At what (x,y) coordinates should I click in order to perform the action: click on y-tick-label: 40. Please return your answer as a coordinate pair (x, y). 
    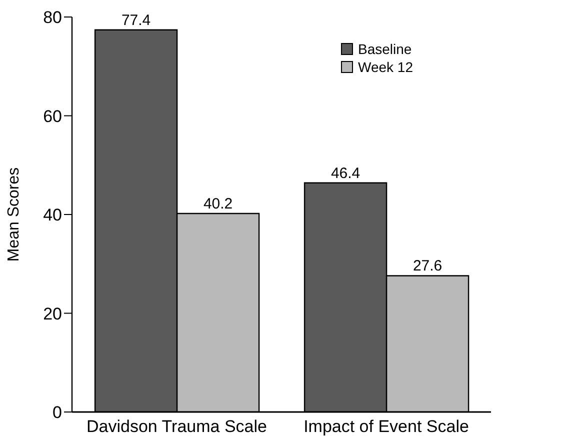
    Looking at the image, I should click on (52, 215).